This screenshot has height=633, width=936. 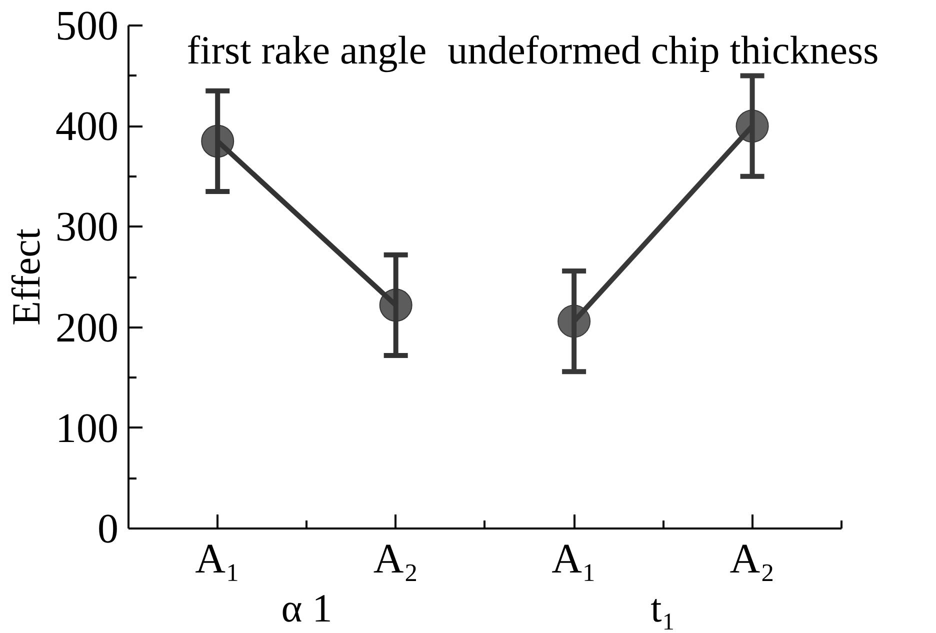 What do you see at coordinates (663, 608) in the screenshot?
I see `text: t₁` at bounding box center [663, 608].